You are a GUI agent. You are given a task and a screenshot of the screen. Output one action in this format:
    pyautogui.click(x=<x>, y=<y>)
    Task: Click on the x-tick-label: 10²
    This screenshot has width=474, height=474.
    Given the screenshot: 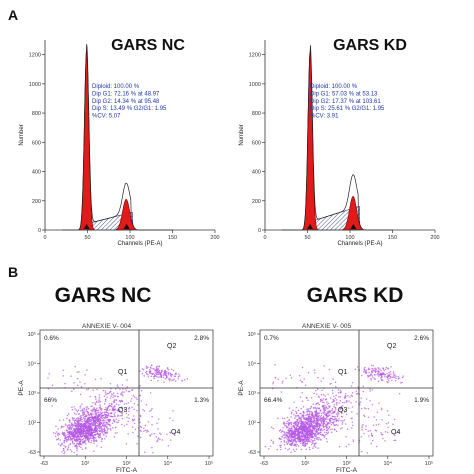 What is the action you would take?
    pyautogui.click(x=305, y=464)
    